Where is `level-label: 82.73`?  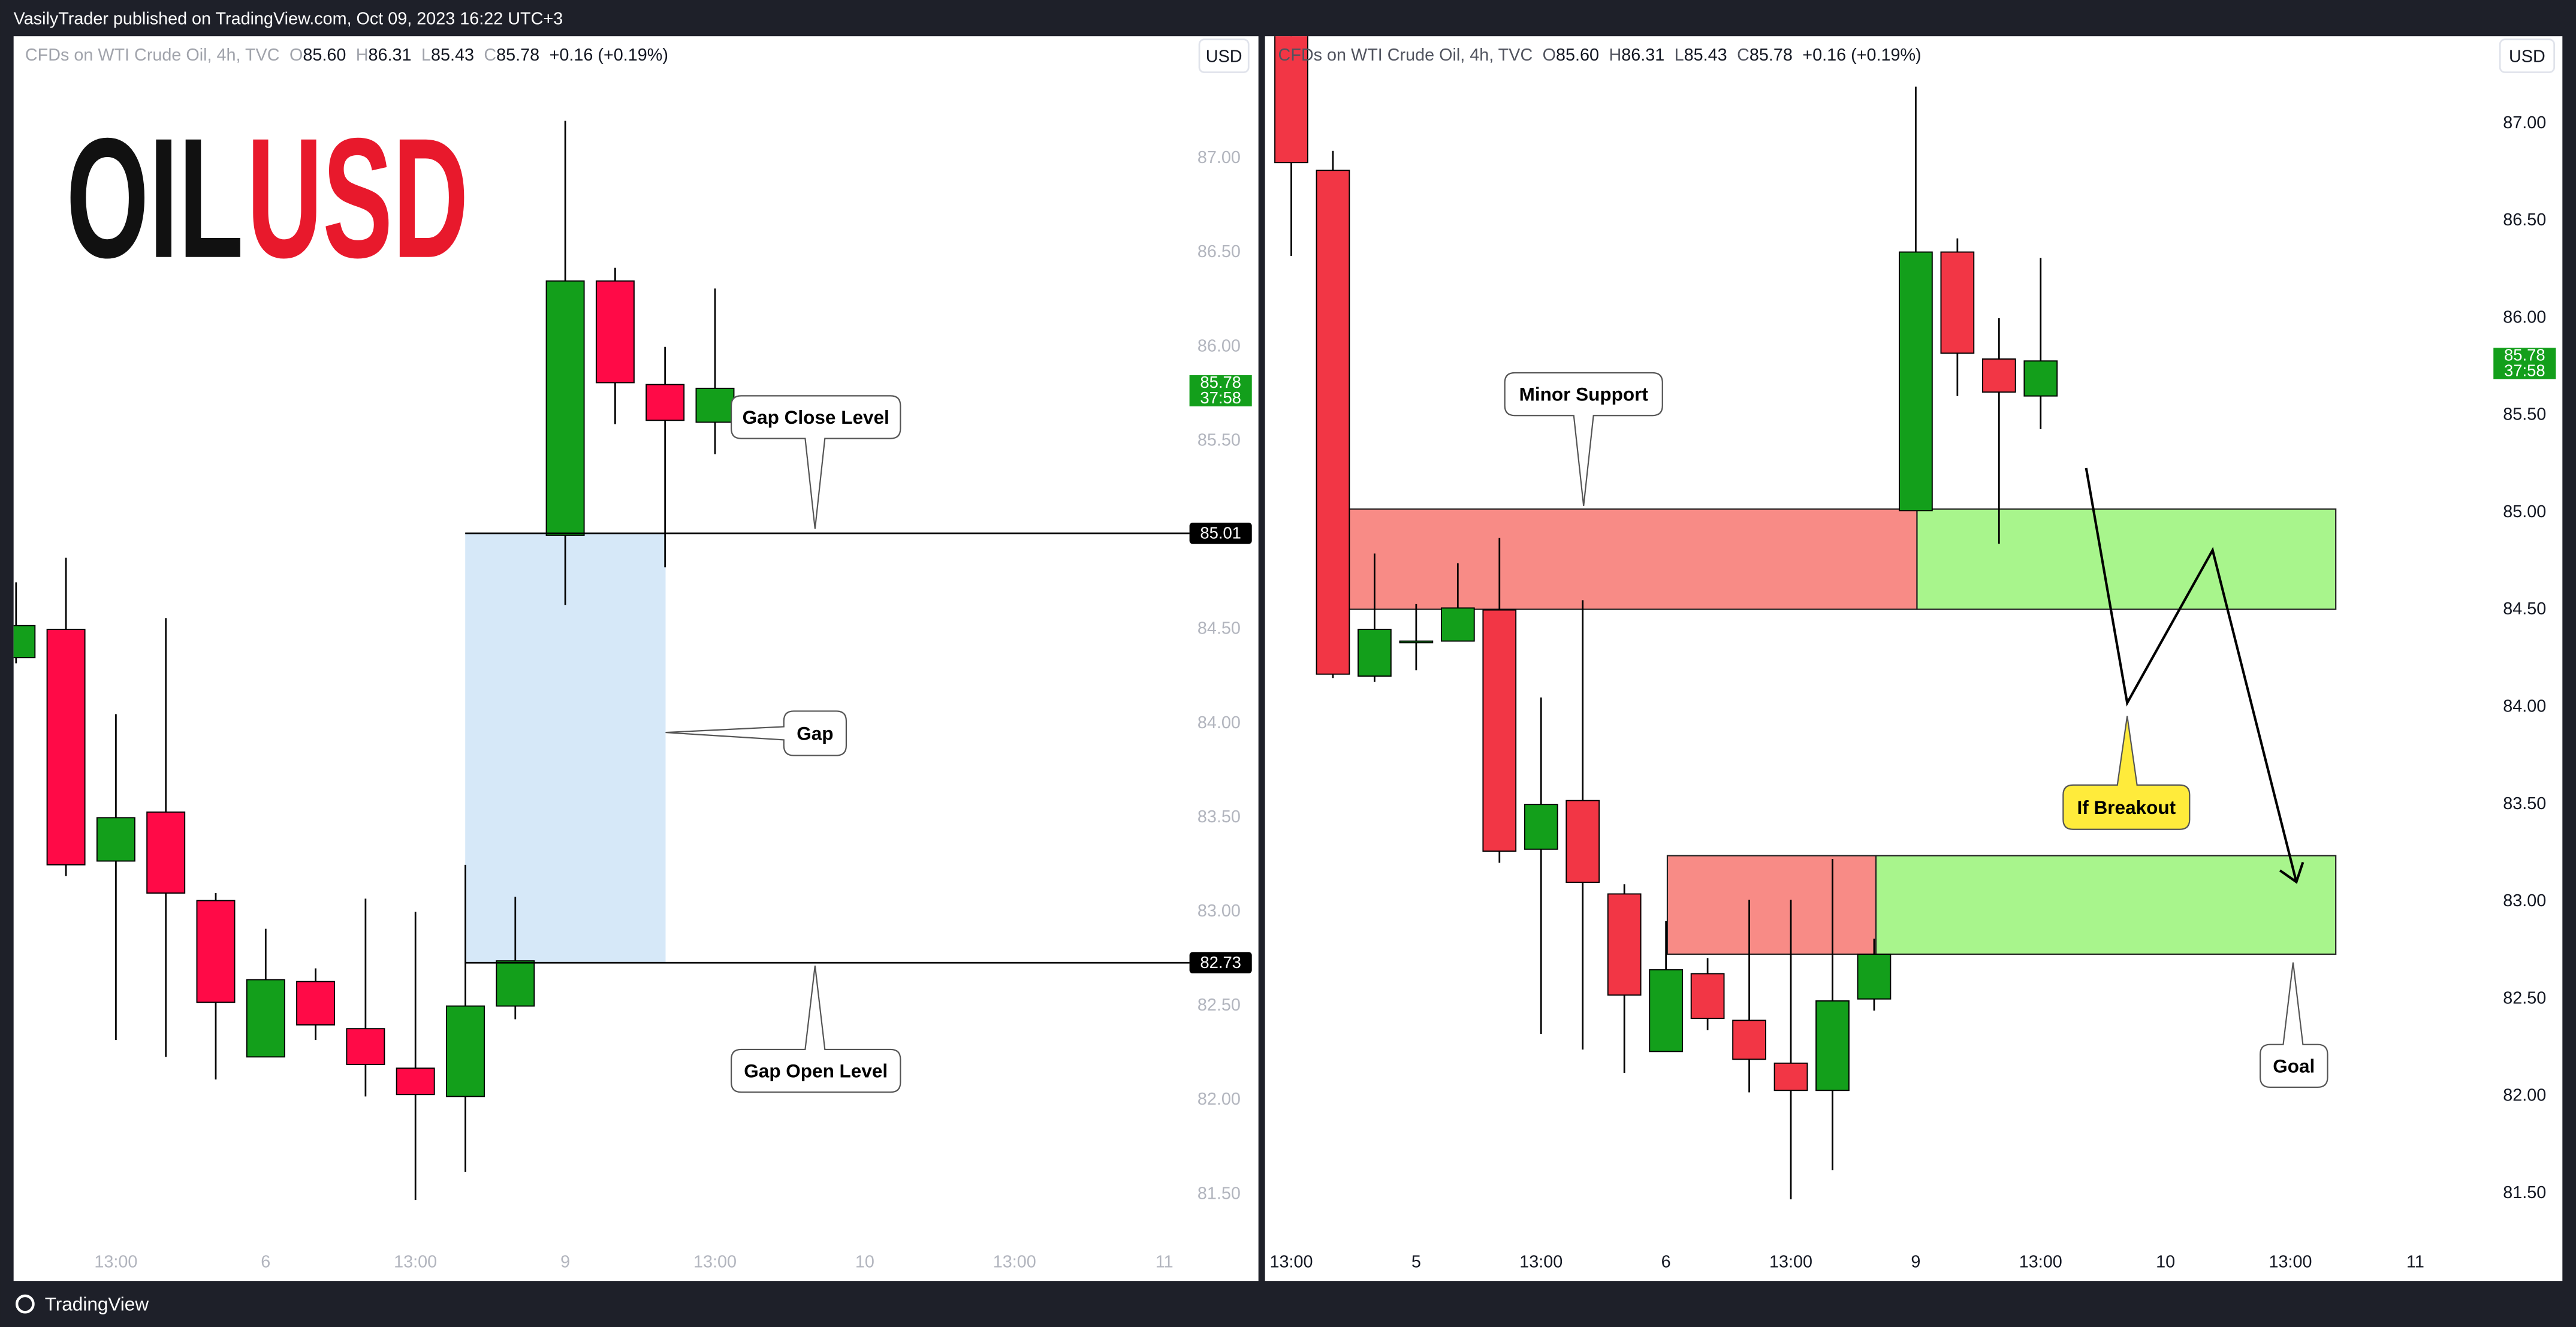
level-label: 82.73 is located at coordinates (1220, 962).